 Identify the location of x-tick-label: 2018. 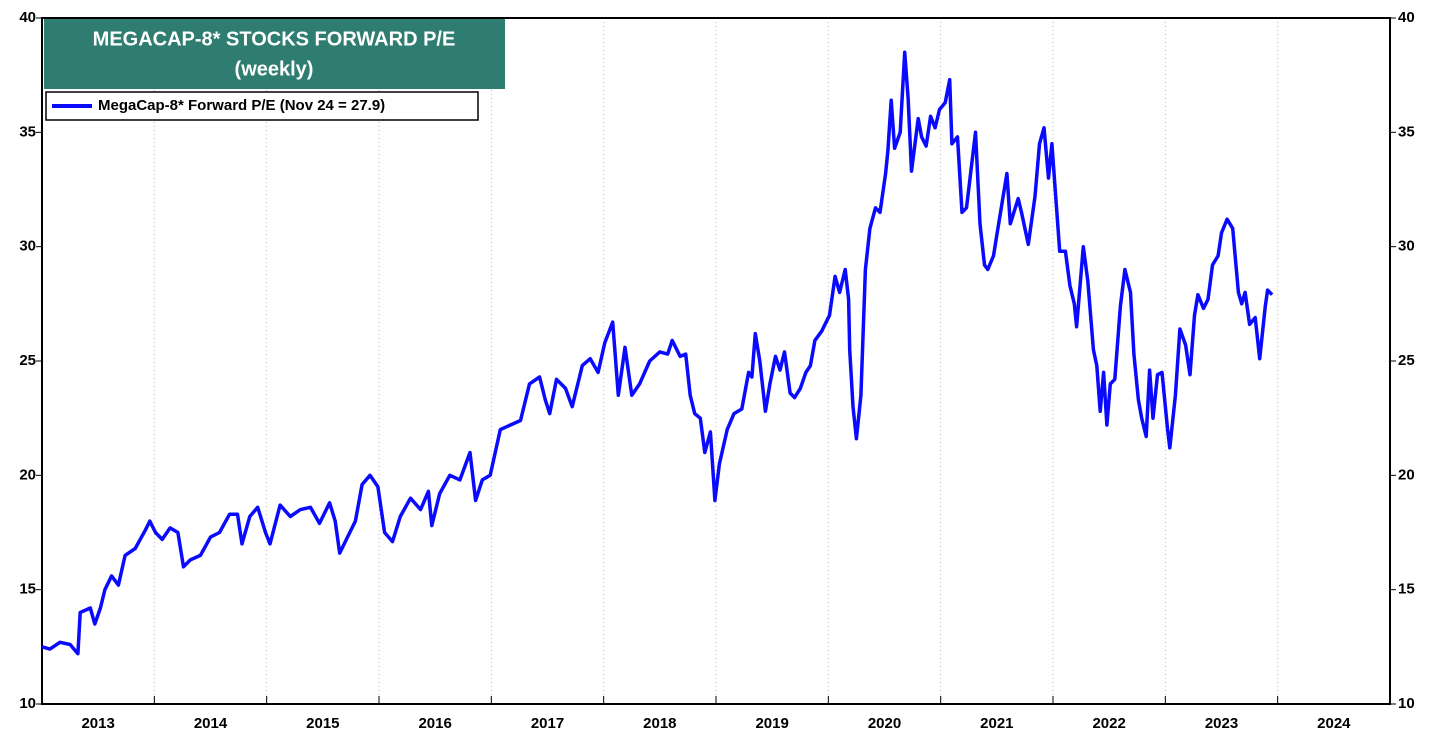
(659, 723).